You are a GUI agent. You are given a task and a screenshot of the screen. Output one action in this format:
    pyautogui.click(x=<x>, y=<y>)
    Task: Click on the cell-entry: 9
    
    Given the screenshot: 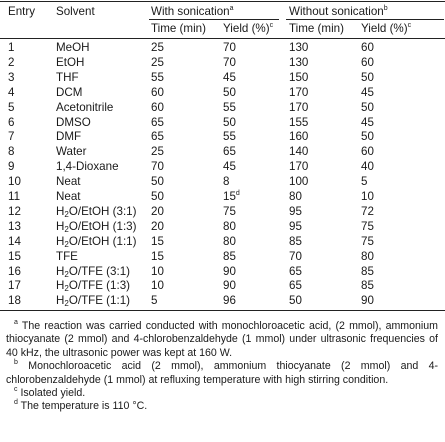 What is the action you would take?
    pyautogui.click(x=11, y=167)
    